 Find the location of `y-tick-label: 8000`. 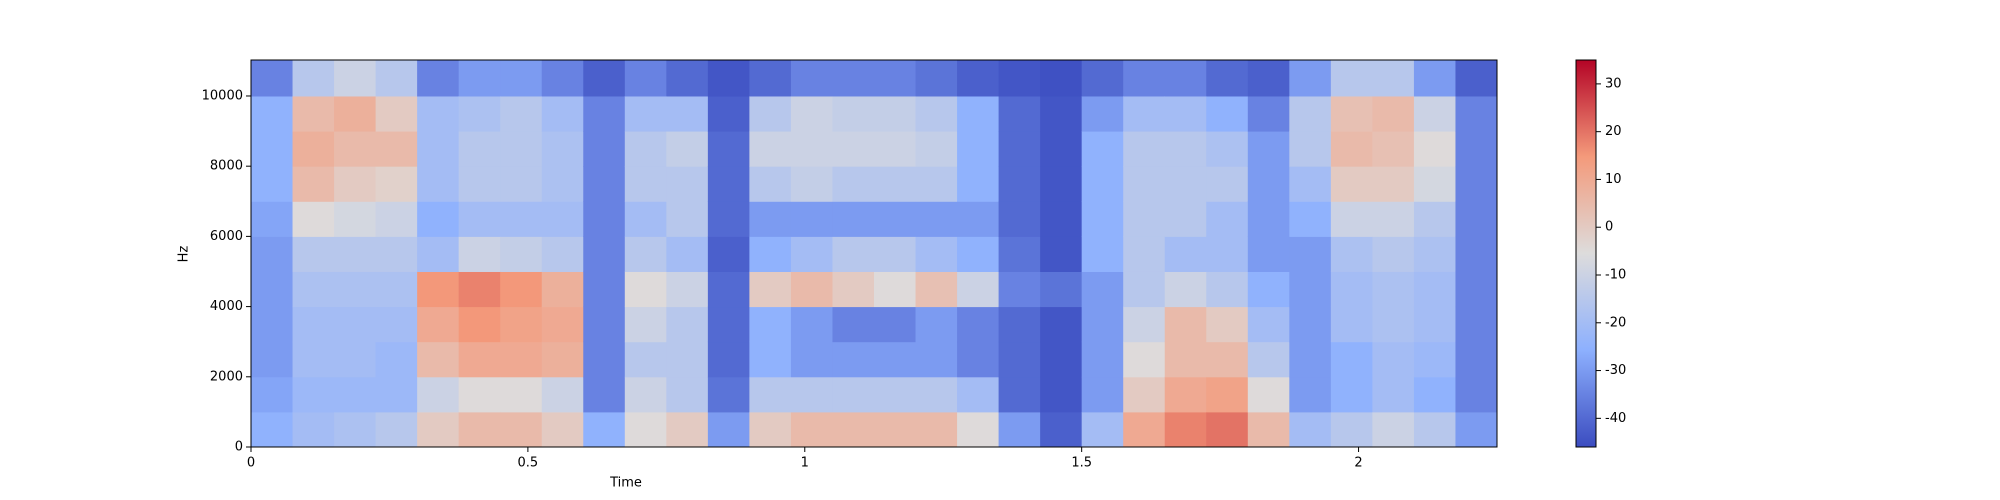

y-tick-label: 8000 is located at coordinates (226, 166).